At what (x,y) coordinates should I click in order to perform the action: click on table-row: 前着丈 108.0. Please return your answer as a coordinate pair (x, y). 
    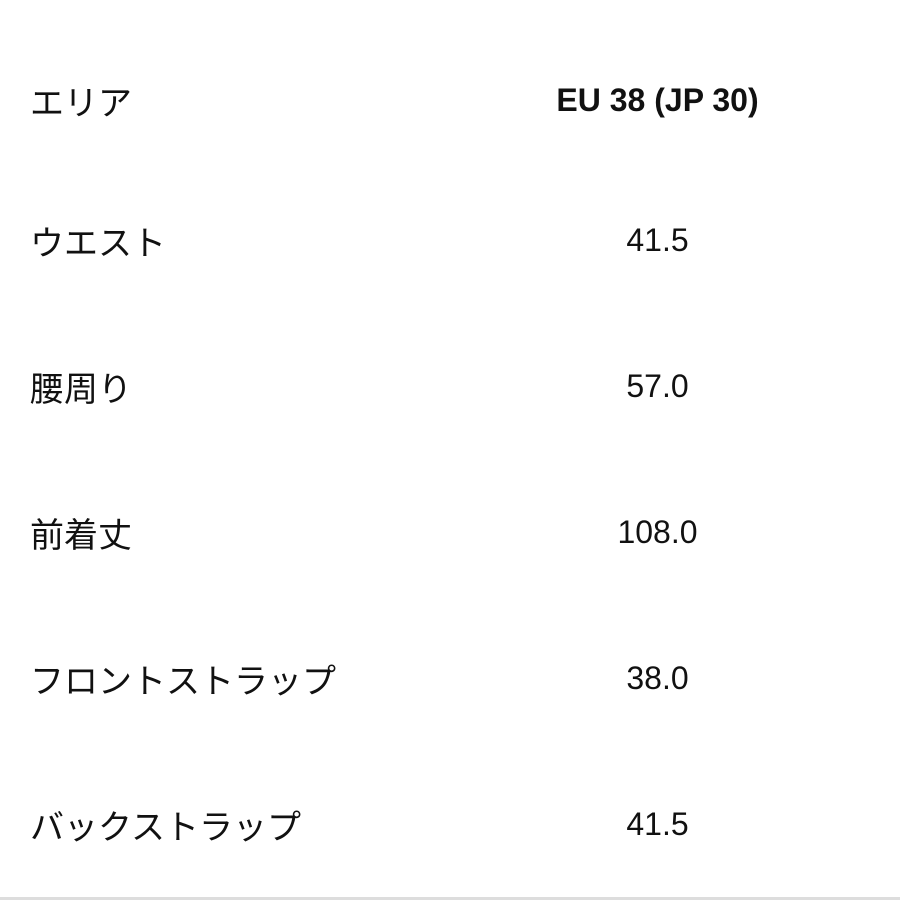
    Looking at the image, I should click on (450, 532).